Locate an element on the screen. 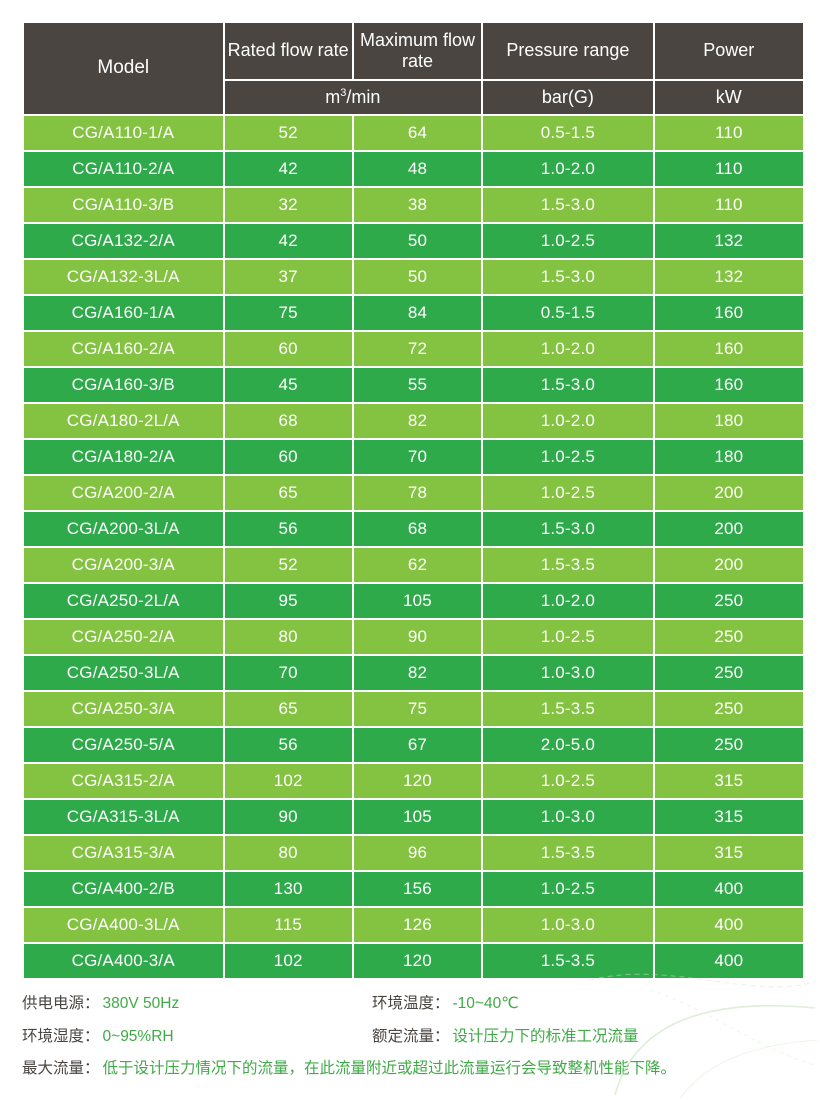 The image size is (820, 1100). cell-maximum-flow-rate: 82 is located at coordinates (417, 421).